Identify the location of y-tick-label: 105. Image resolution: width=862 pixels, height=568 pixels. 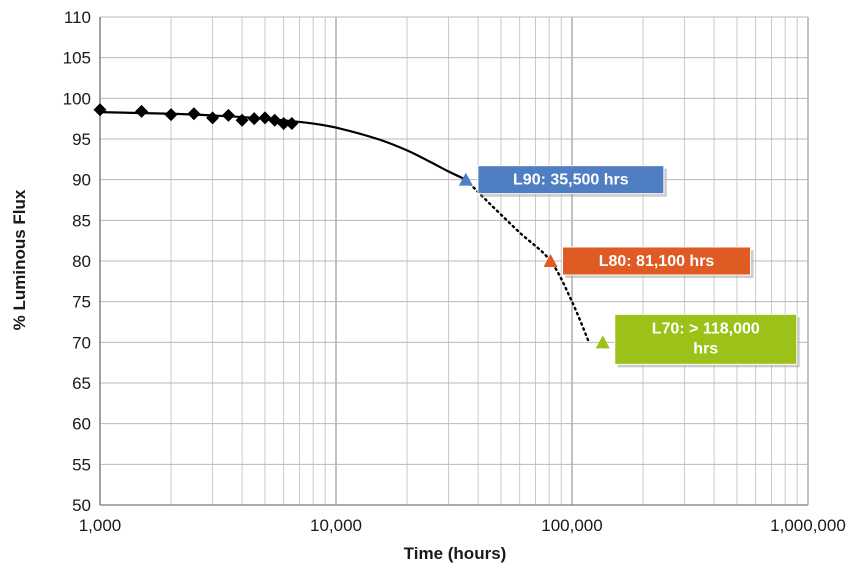
(77, 58).